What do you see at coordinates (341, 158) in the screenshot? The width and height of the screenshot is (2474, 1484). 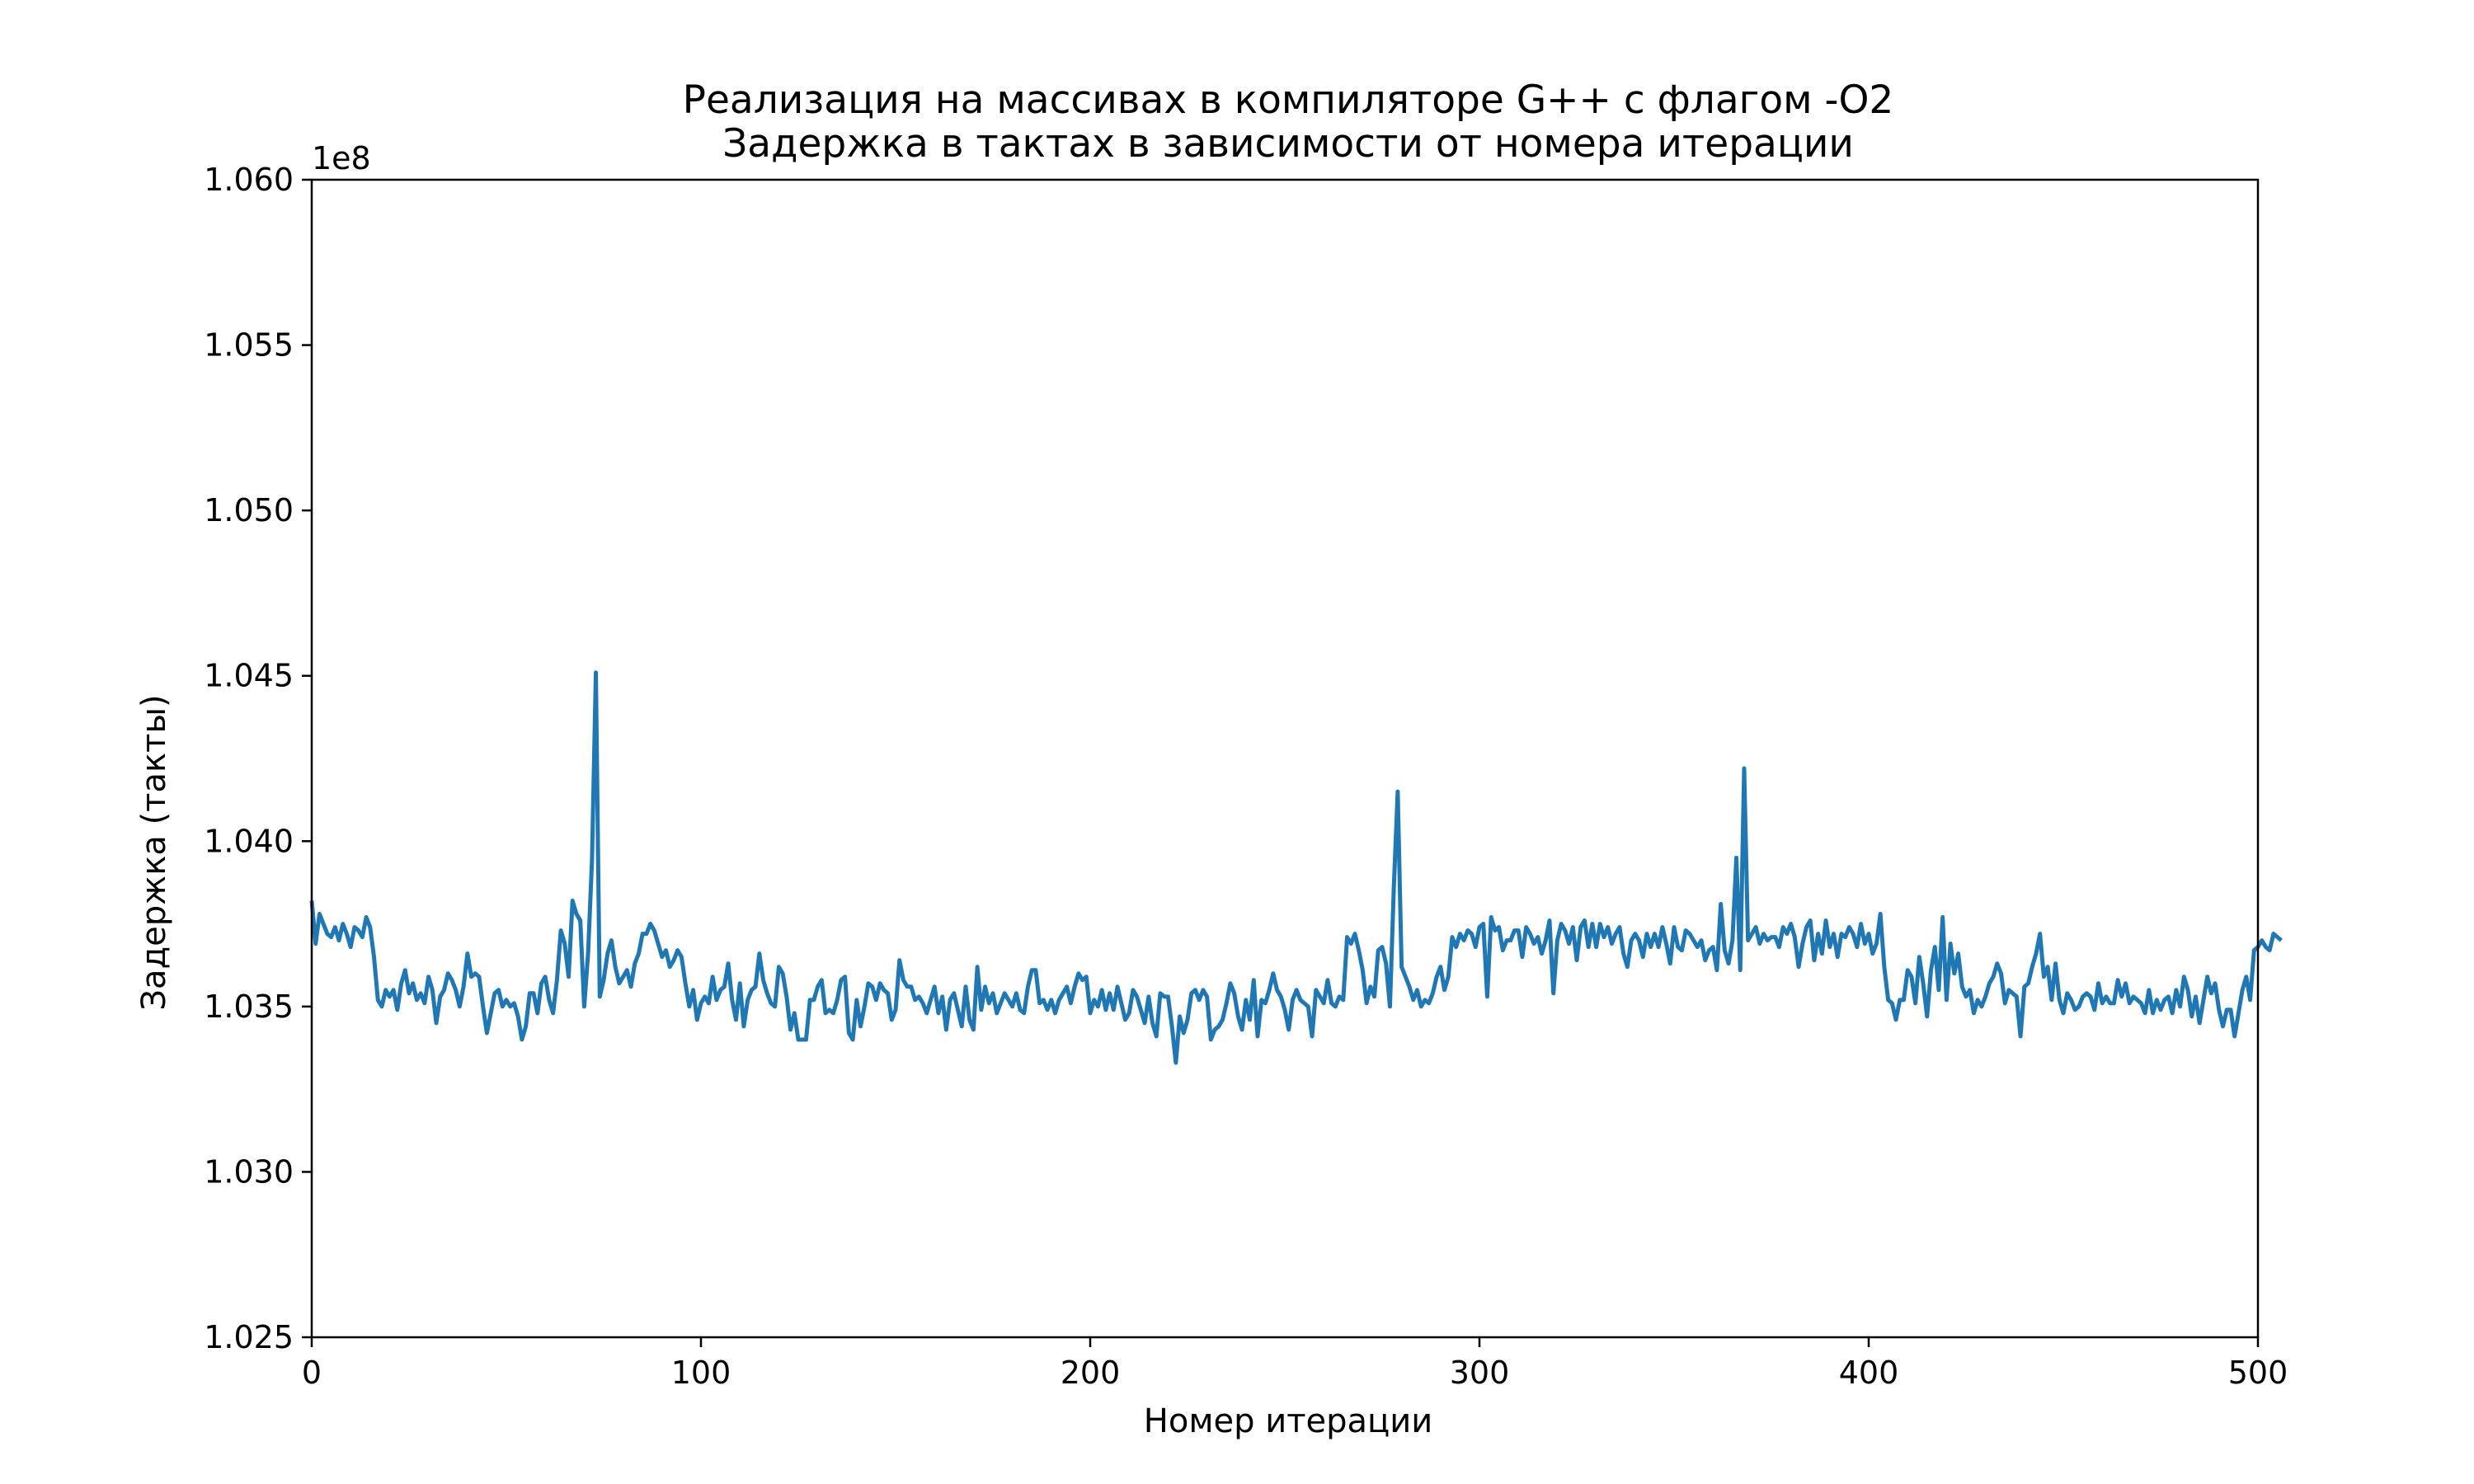 I see `y-offset-label: 1e8` at bounding box center [341, 158].